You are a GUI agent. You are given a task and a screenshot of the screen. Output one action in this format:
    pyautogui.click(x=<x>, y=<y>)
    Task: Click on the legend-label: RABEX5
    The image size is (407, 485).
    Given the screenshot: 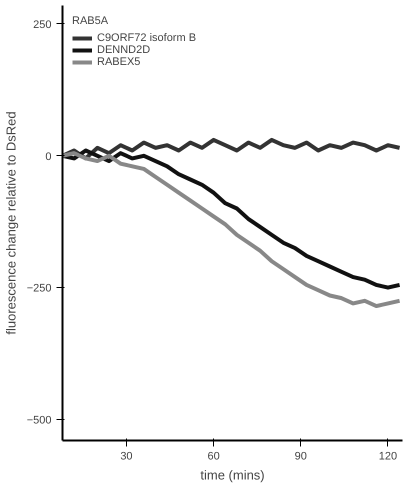 What is the action you would take?
    pyautogui.click(x=118, y=62)
    